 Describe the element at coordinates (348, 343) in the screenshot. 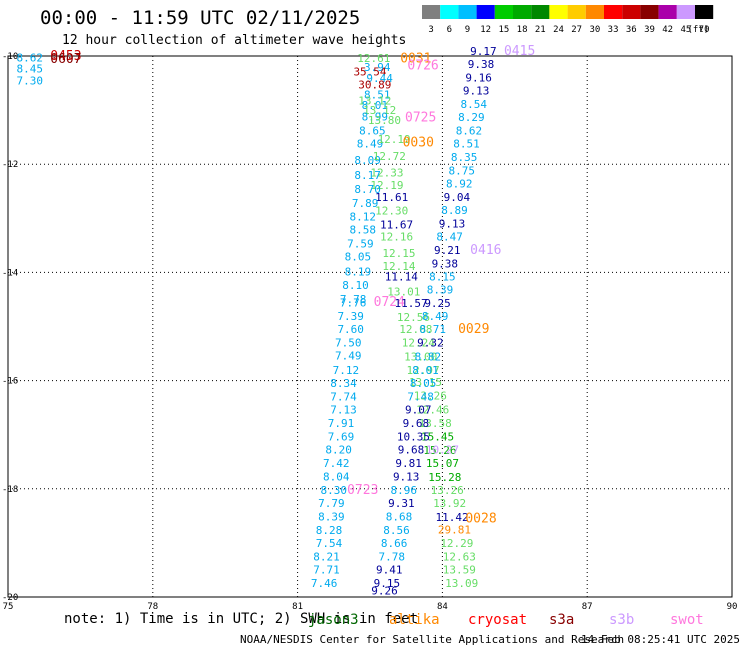

I see `wave-height-value: 7.50` at that location.